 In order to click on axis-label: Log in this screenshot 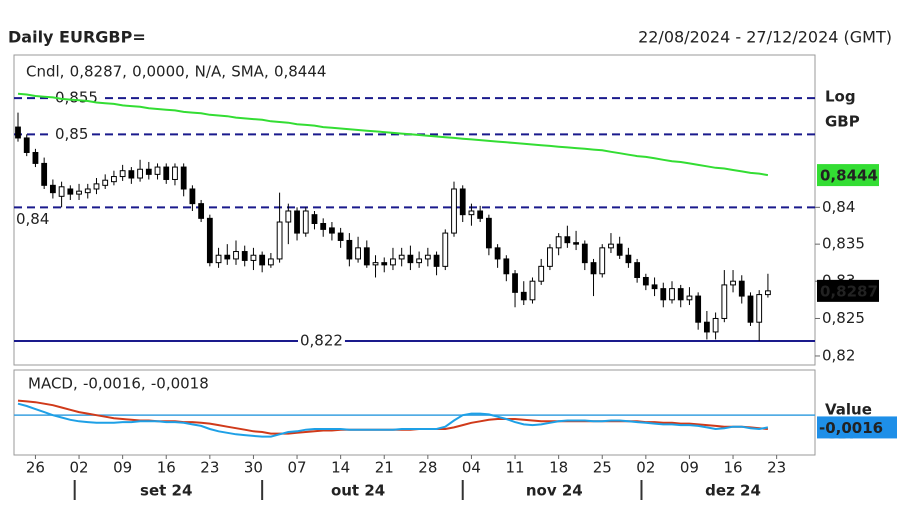, I will do `click(840, 97)`.